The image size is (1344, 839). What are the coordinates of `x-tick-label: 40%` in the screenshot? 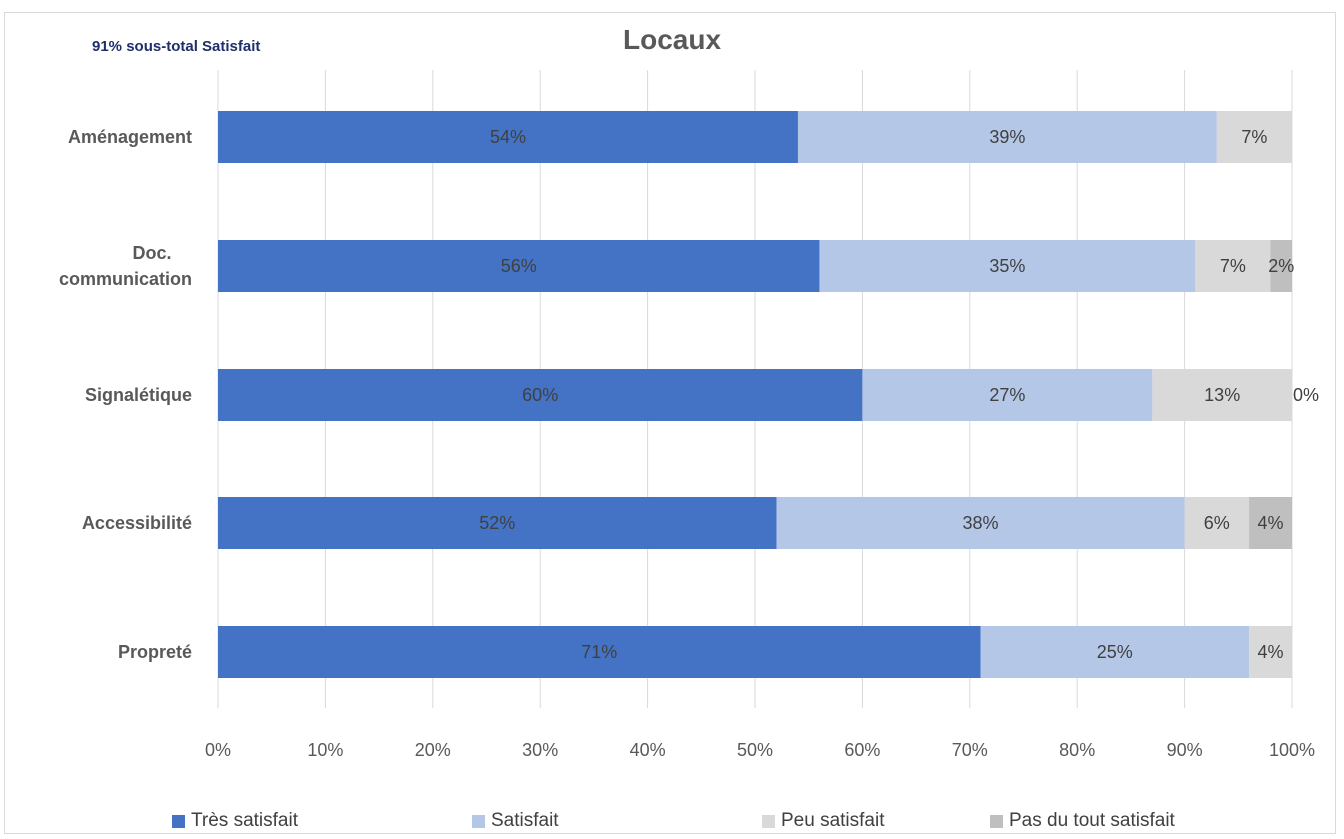 It's located at (648, 750).